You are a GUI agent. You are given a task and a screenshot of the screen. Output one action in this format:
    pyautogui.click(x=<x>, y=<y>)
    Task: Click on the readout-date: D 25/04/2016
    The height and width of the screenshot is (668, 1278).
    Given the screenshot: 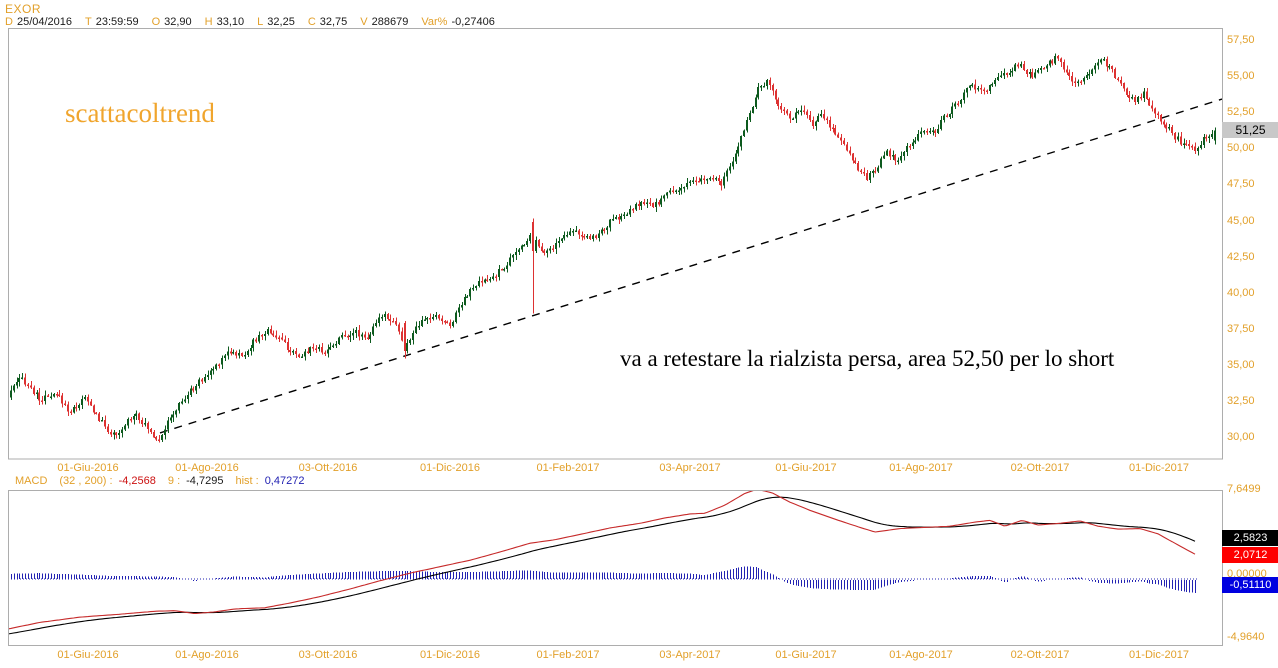 What is the action you would take?
    pyautogui.click(x=39, y=22)
    